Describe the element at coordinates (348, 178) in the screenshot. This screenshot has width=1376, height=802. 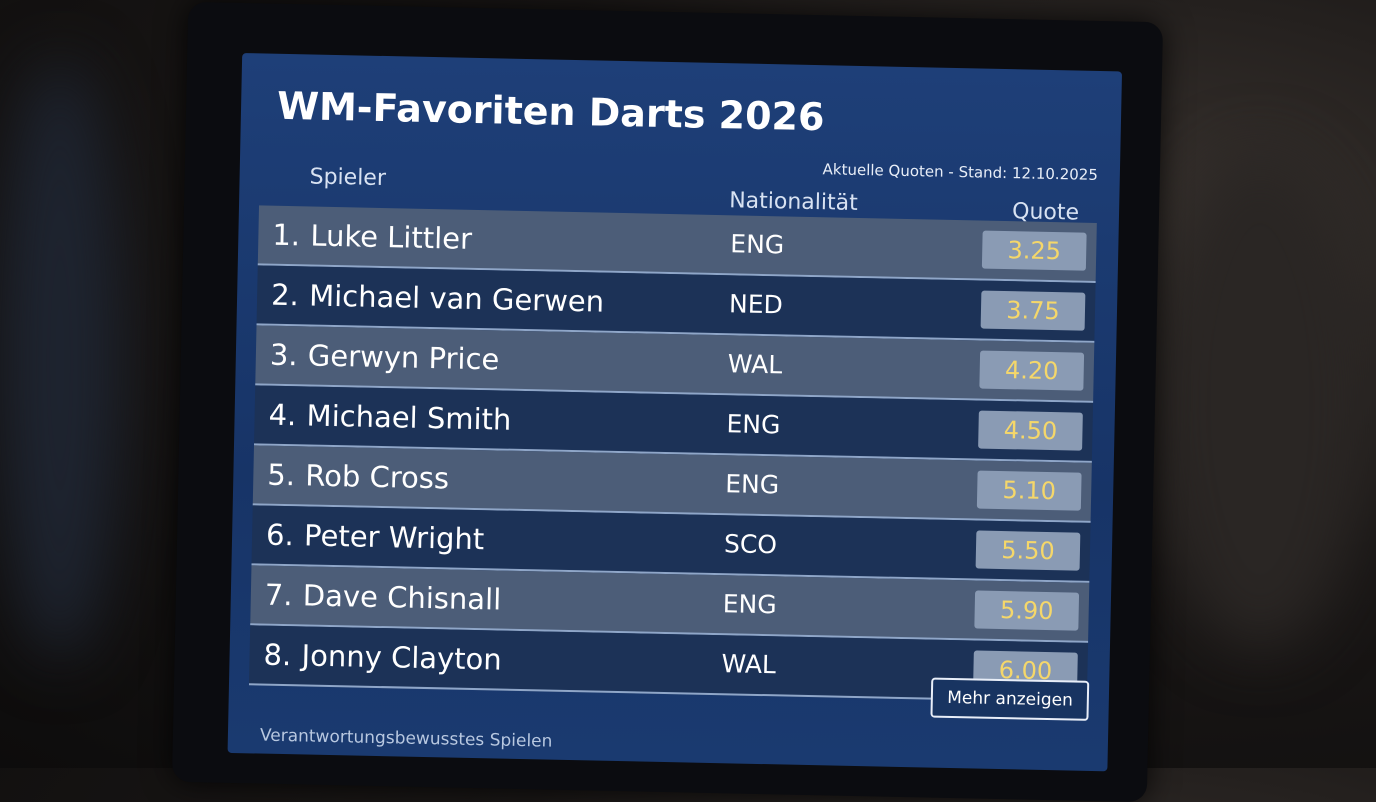
I see `column-header: Spieler` at that location.